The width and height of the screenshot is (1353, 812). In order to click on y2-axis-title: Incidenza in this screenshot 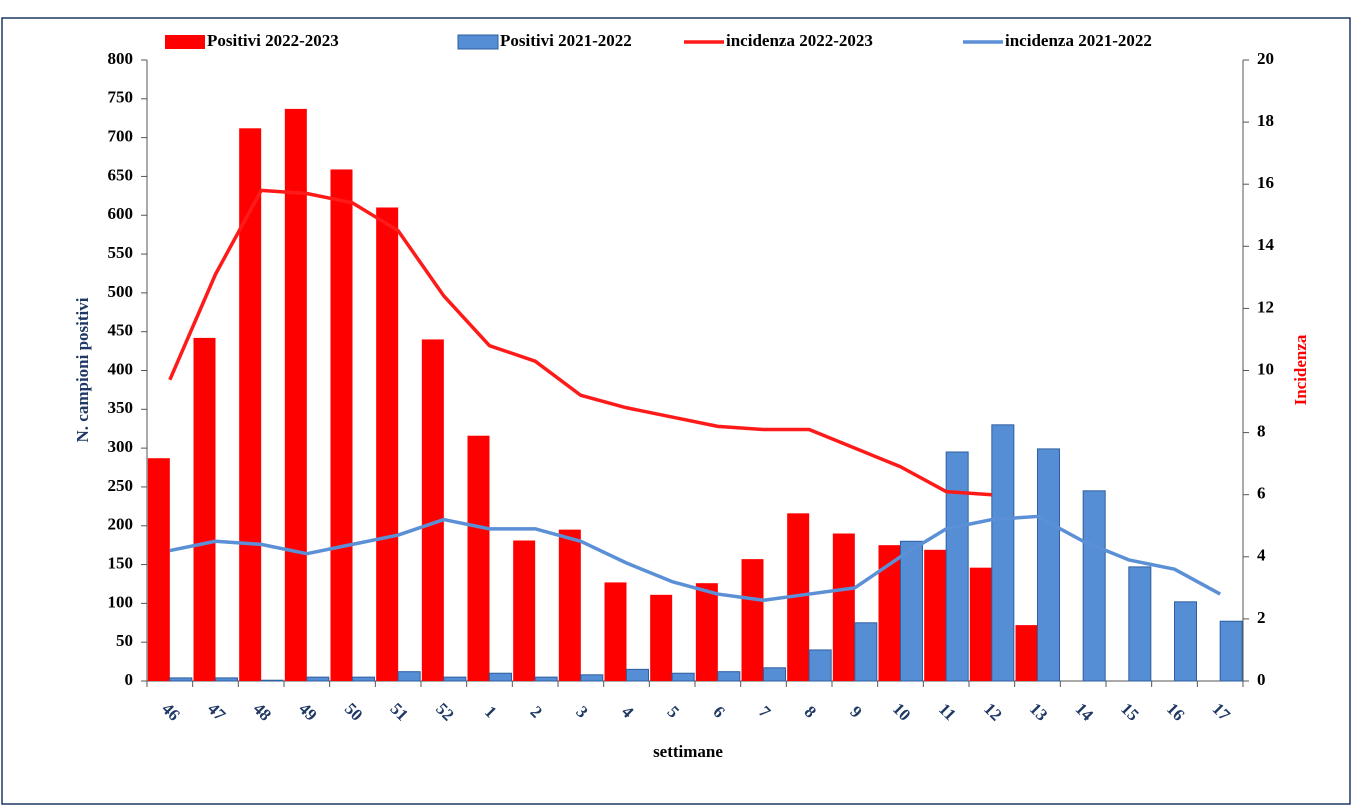, I will do `click(1300, 369)`.